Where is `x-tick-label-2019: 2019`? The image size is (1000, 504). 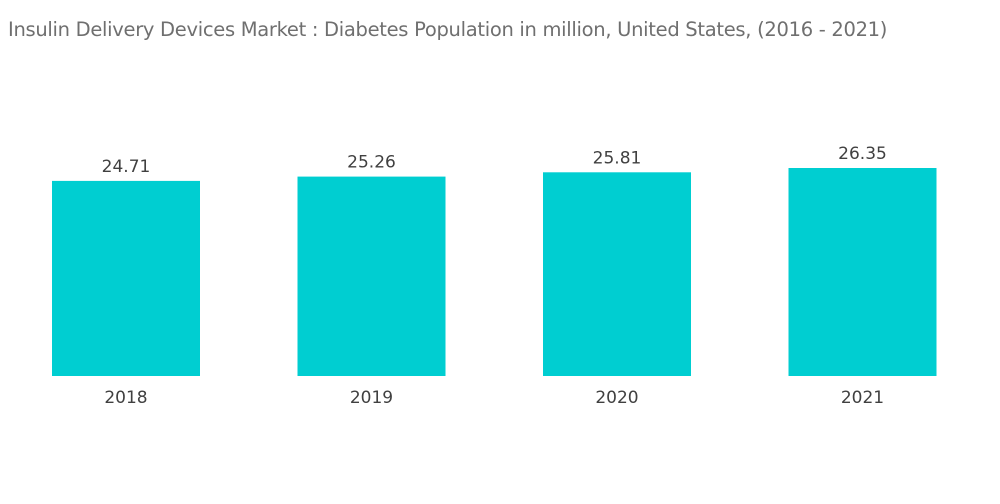 x-tick-label-2019: 2019 is located at coordinates (371, 398).